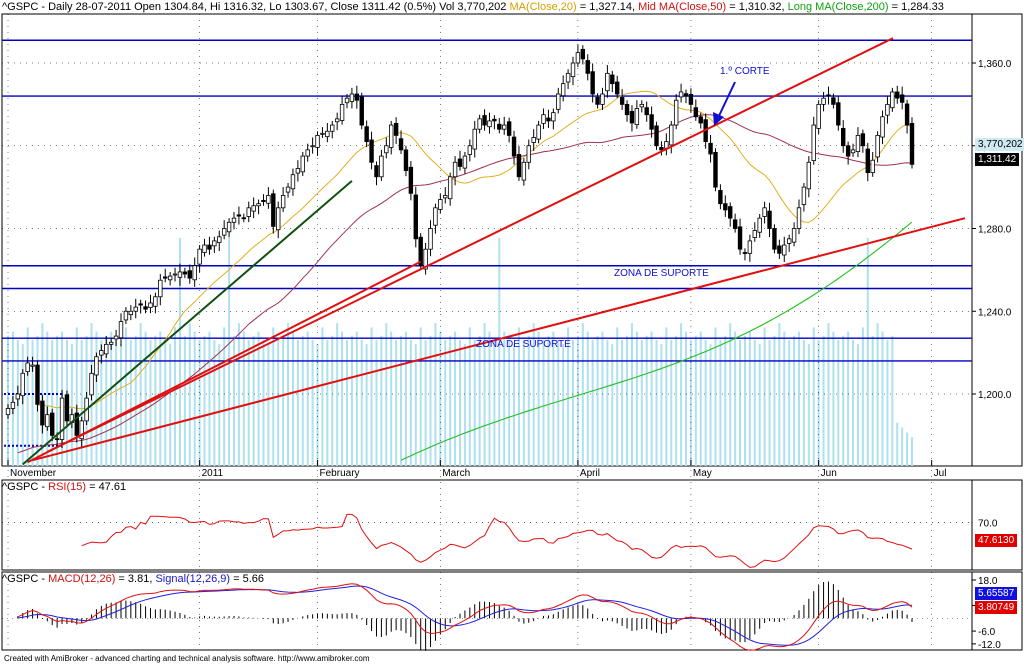 This screenshot has height=668, width=1024. I want to click on macd-histogram, so click(465, 616).